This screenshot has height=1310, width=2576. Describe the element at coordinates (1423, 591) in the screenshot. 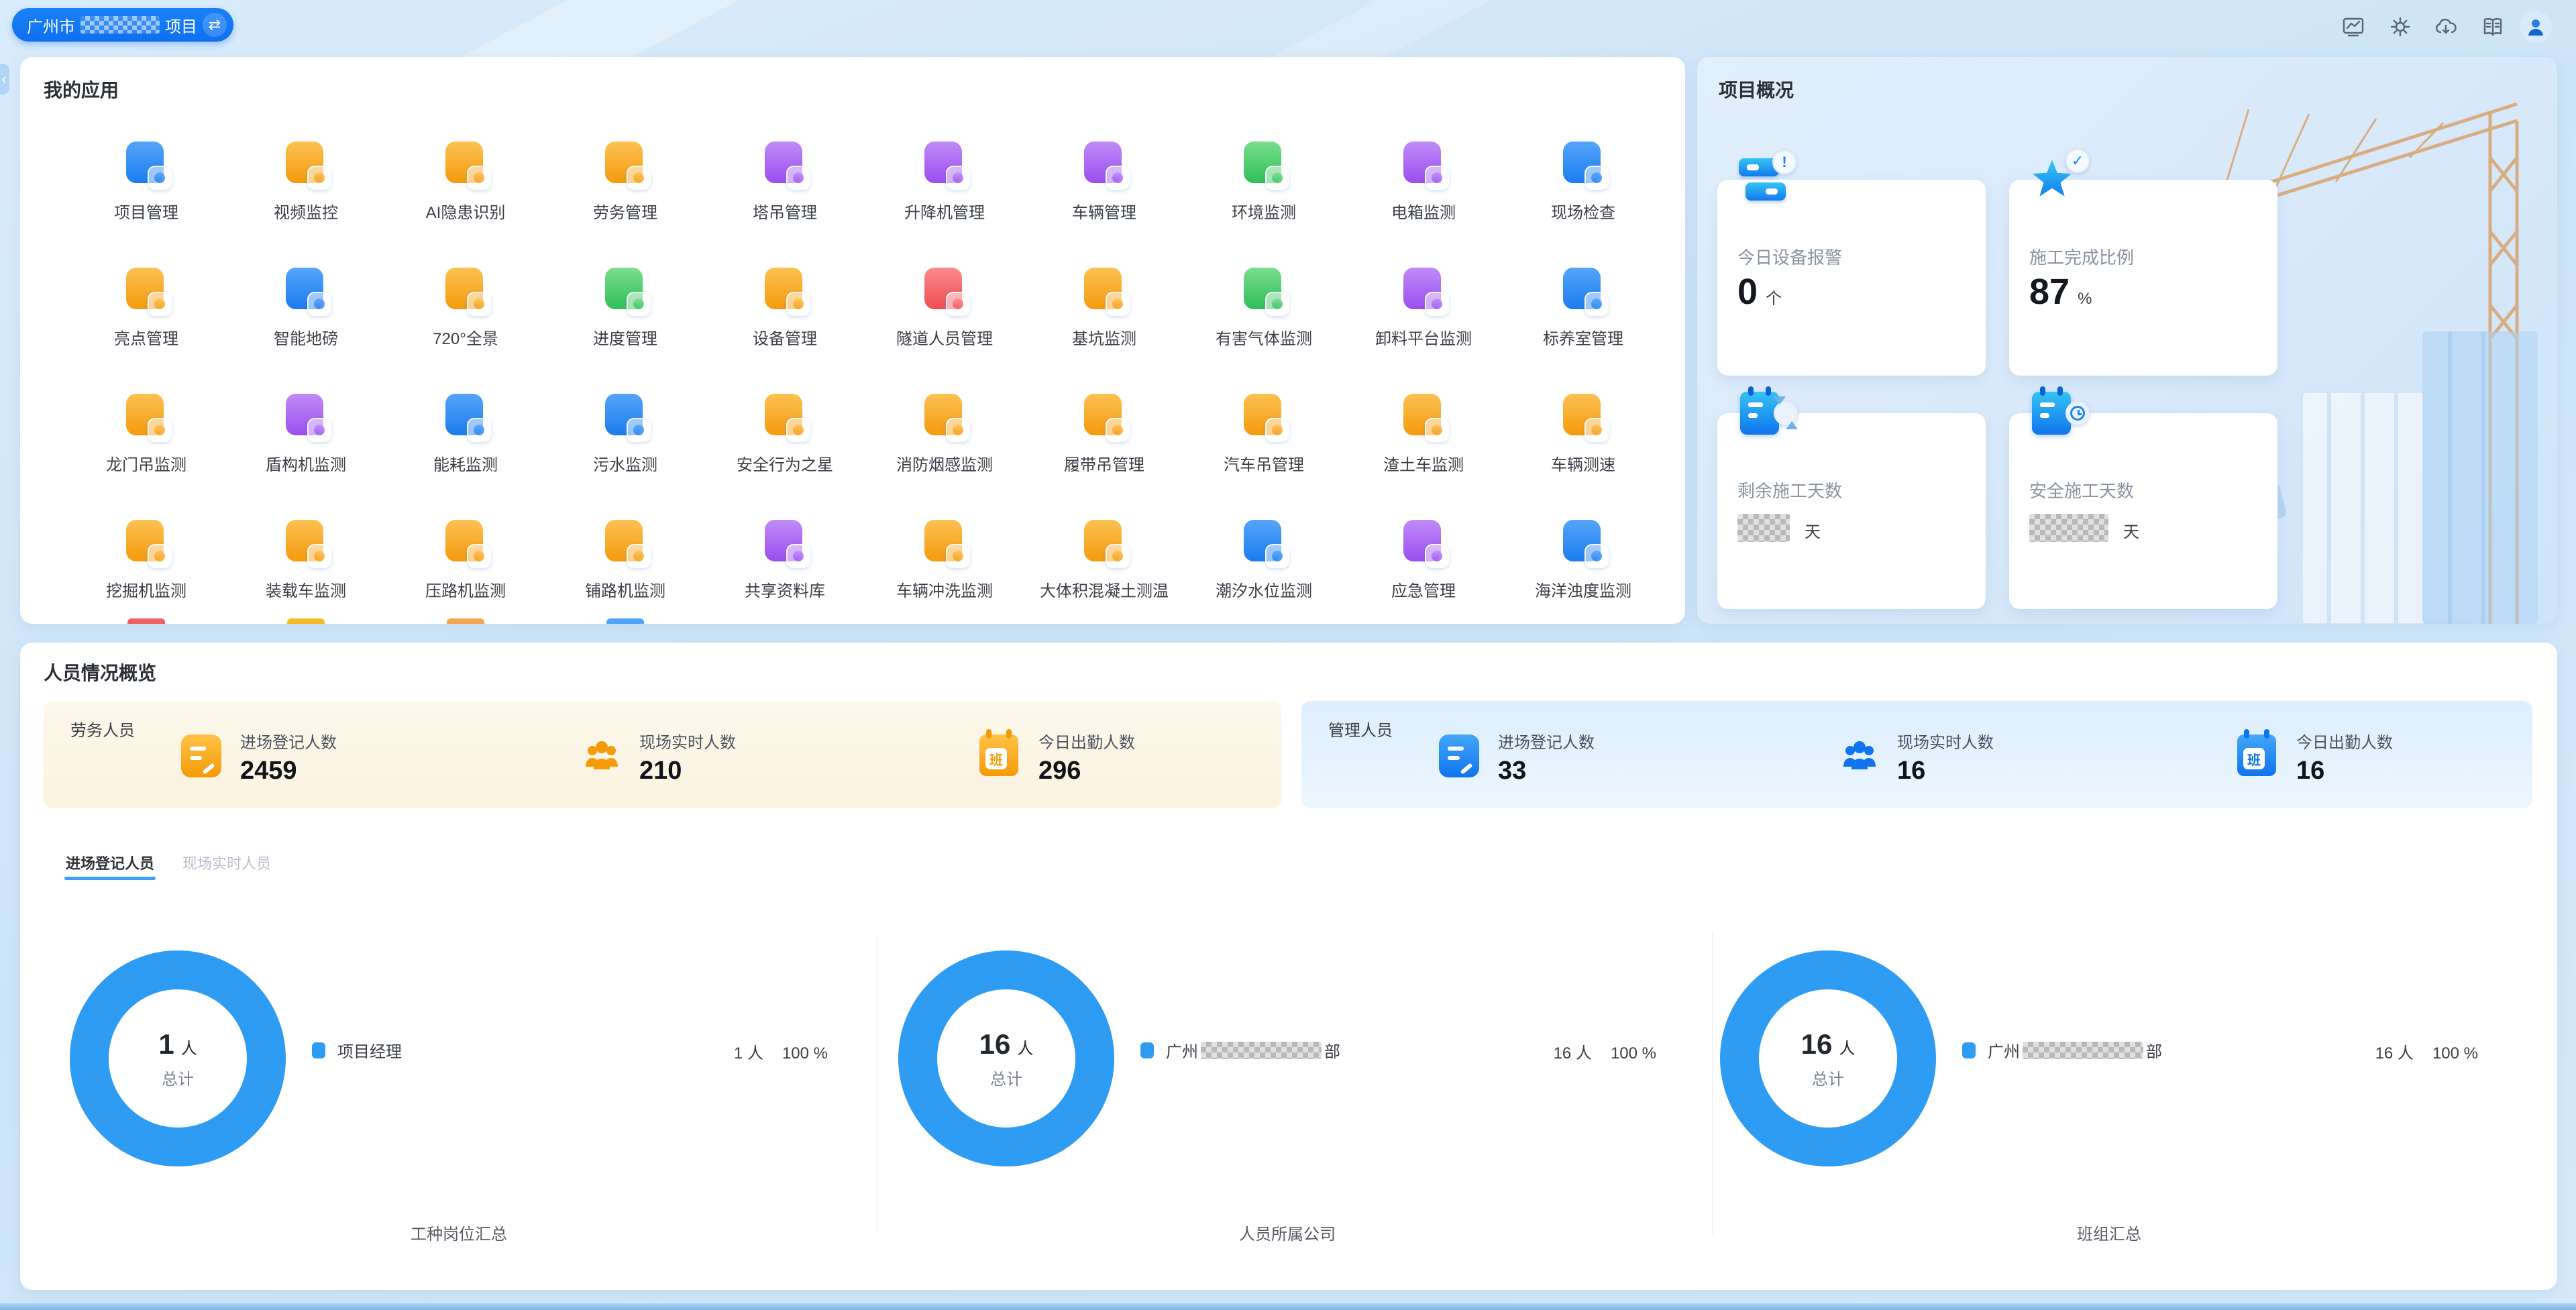

I see `app-label: 应急管理` at that location.